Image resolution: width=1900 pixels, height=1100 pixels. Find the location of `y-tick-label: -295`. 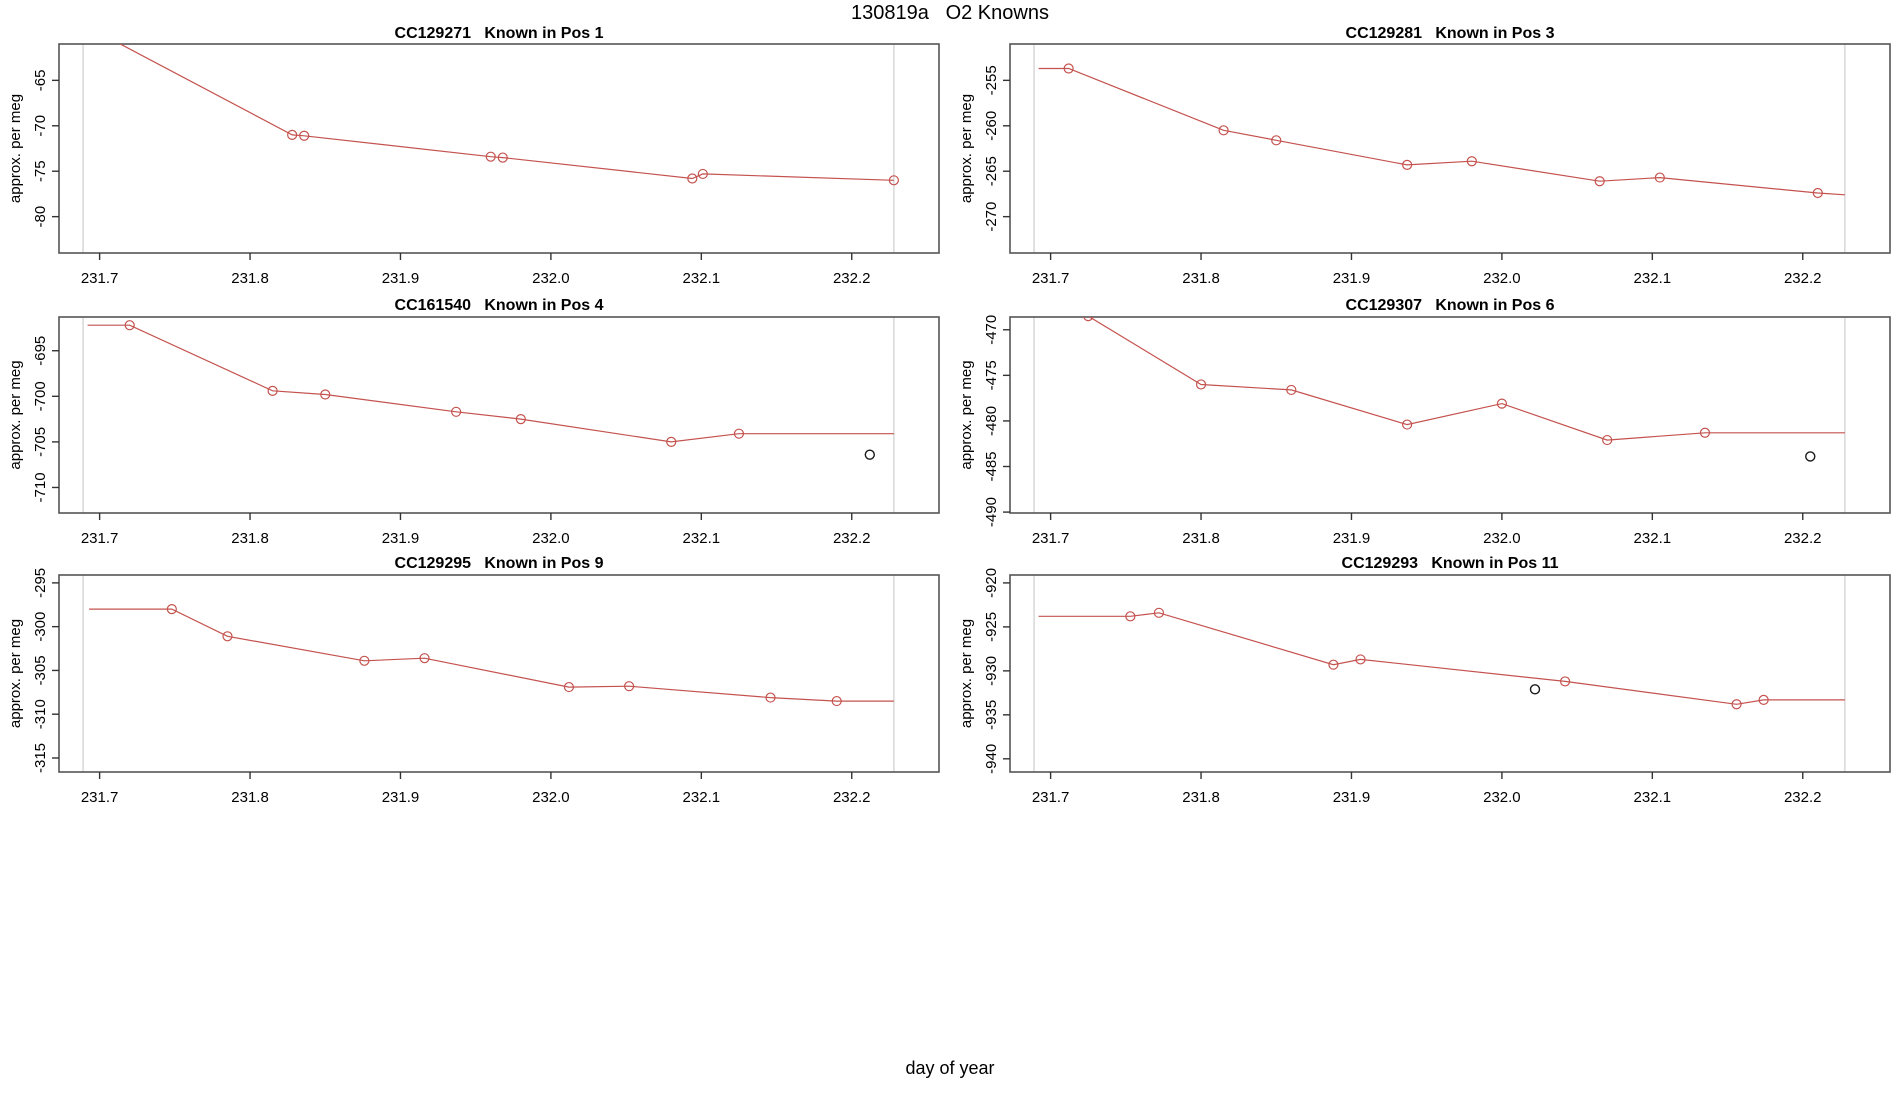

y-tick-label: -295 is located at coordinates (40, 583).